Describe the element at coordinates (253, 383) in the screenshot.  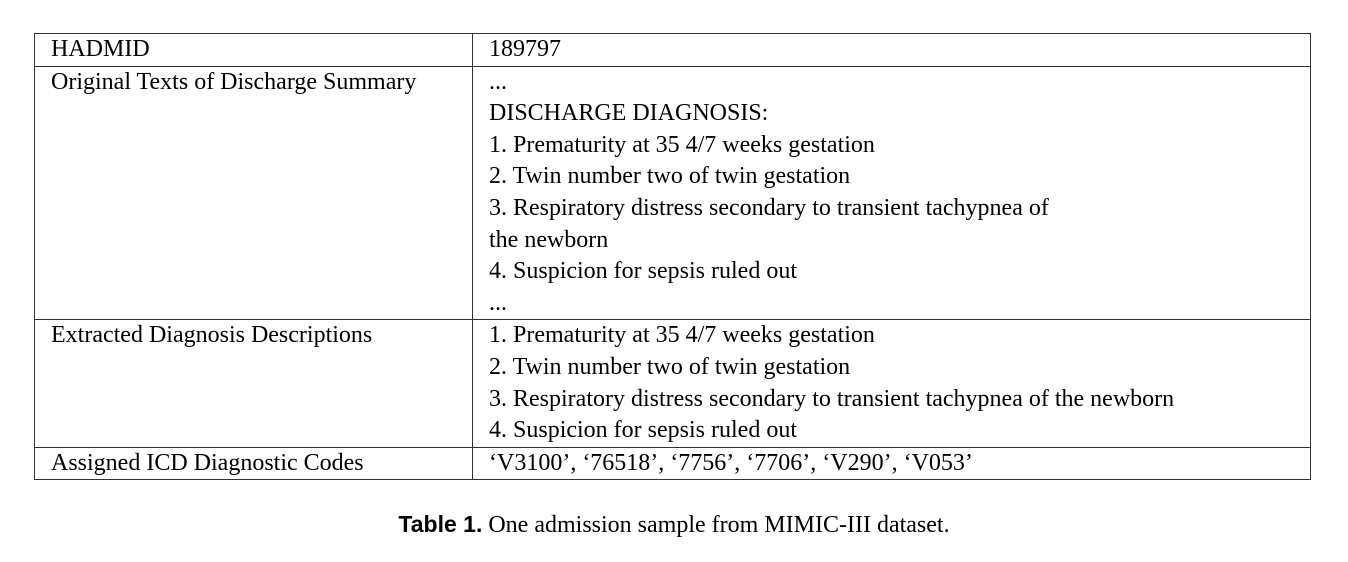
I see `row-label: Extracted Diagnosis Descriptions` at that location.